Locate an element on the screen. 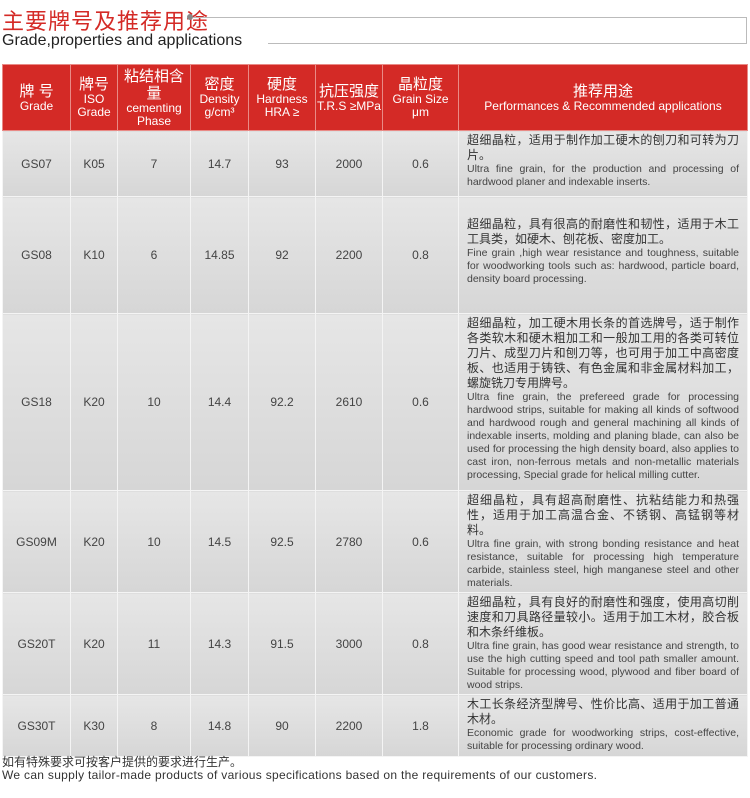  application-cn: 超细晶粒，具有很高的耐磨性和韧性，适用于木工工具类，如硬木、刨花板、密度加工。 is located at coordinates (603, 231).